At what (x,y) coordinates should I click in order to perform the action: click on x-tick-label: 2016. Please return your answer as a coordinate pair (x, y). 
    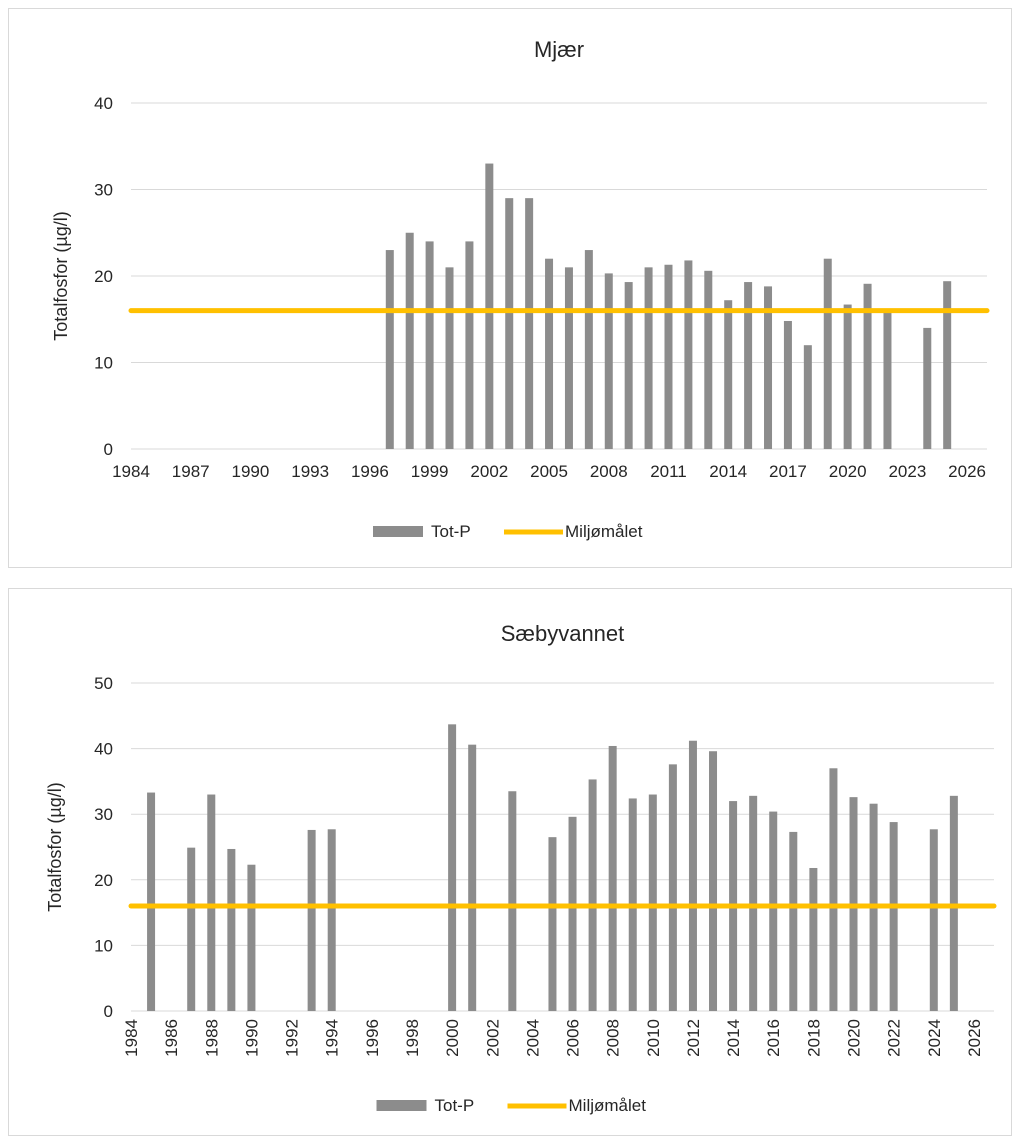
    Looking at the image, I should click on (773, 1038).